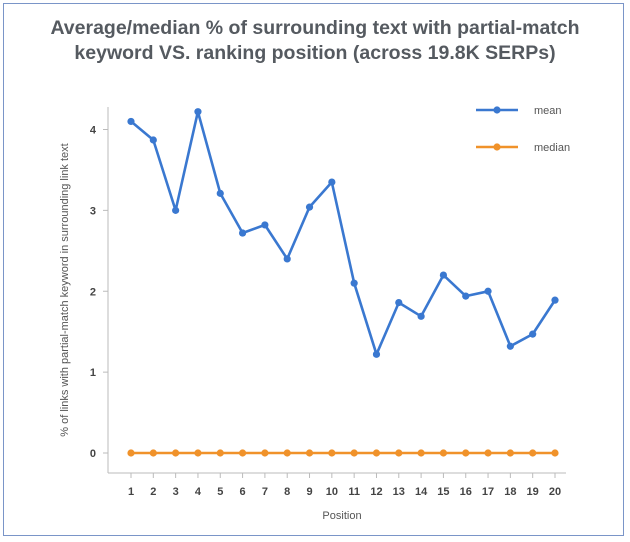 This screenshot has height=542, width=630. I want to click on x-tick-label: 13, so click(399, 492).